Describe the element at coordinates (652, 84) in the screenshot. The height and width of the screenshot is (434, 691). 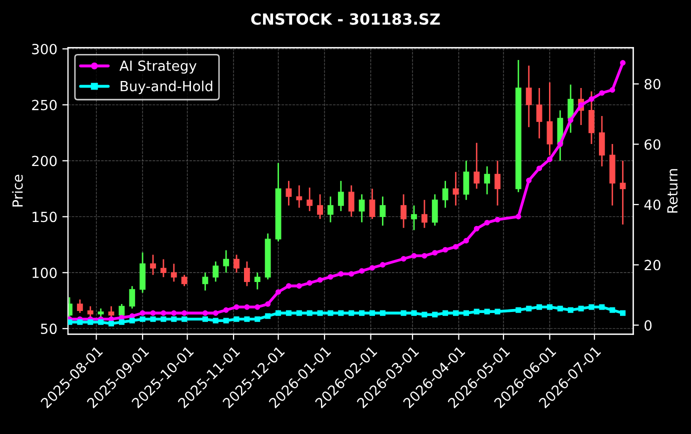
I see `y2-tick-label: 80` at that location.